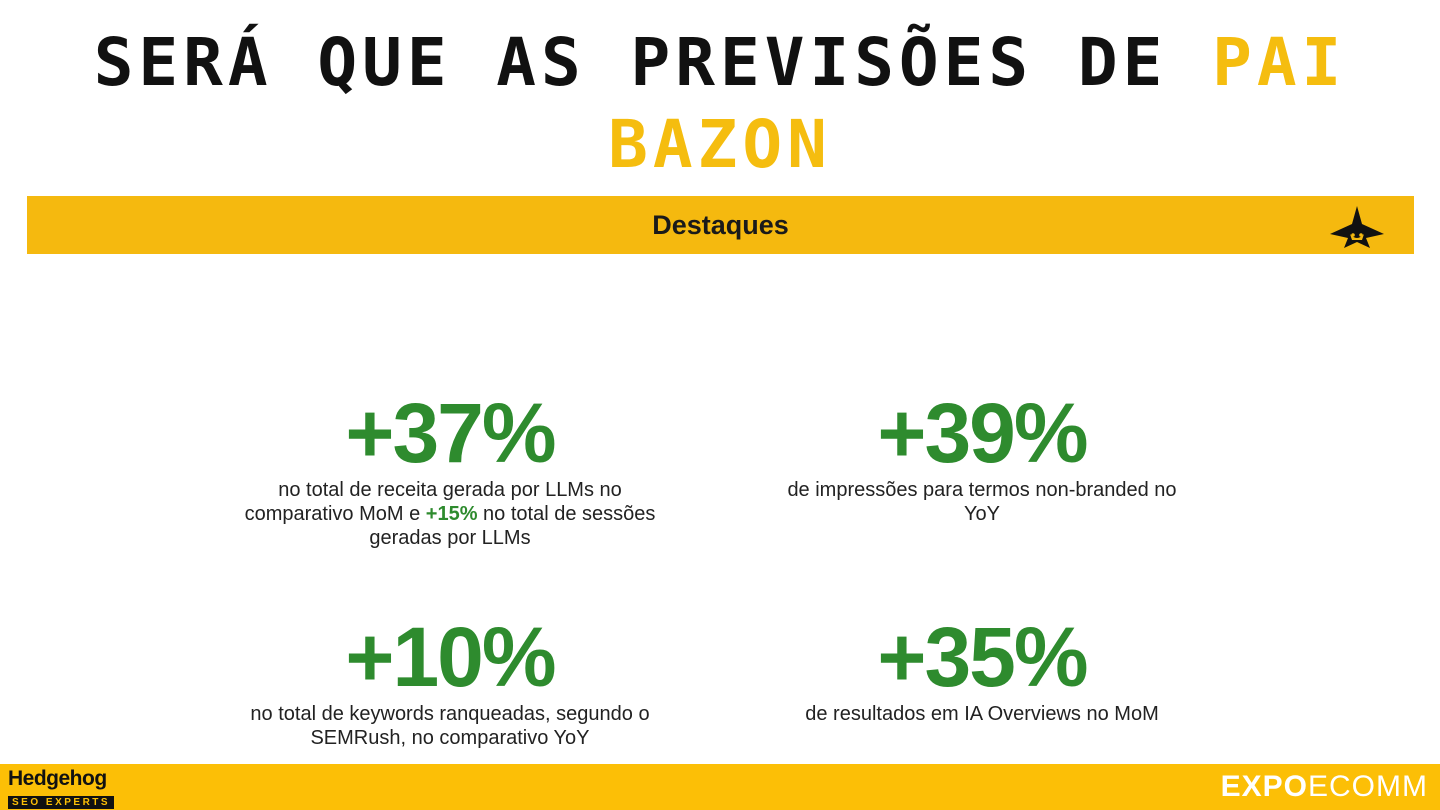 This screenshot has width=1440, height=810. What do you see at coordinates (61, 802) in the screenshot?
I see `brand-subtitle: SEO EXPERTS` at bounding box center [61, 802].